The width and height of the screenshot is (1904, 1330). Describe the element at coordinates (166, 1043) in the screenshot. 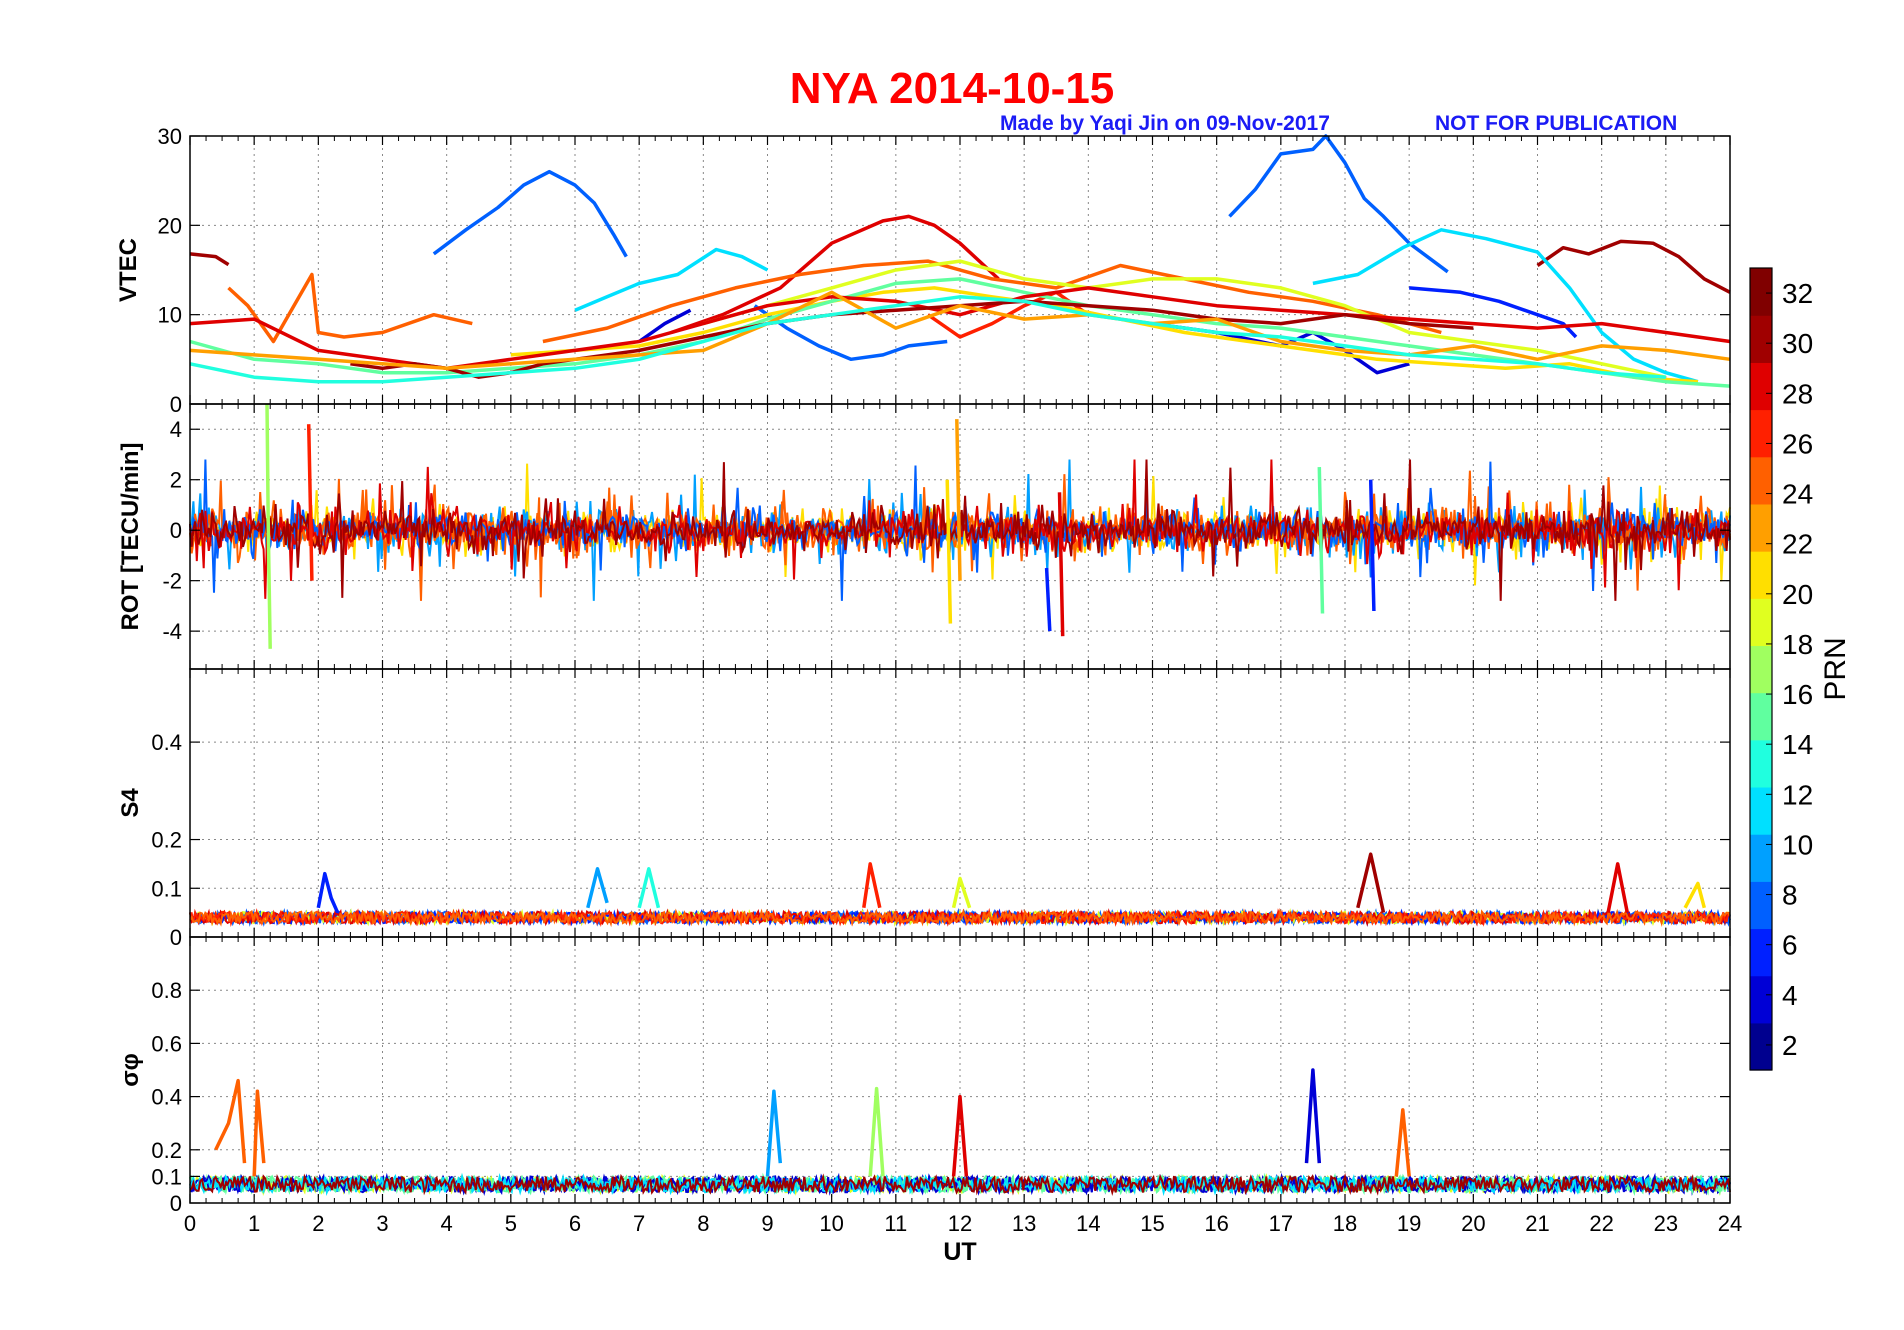

I see `sigma_phi-ytick-label: 0.6` at that location.